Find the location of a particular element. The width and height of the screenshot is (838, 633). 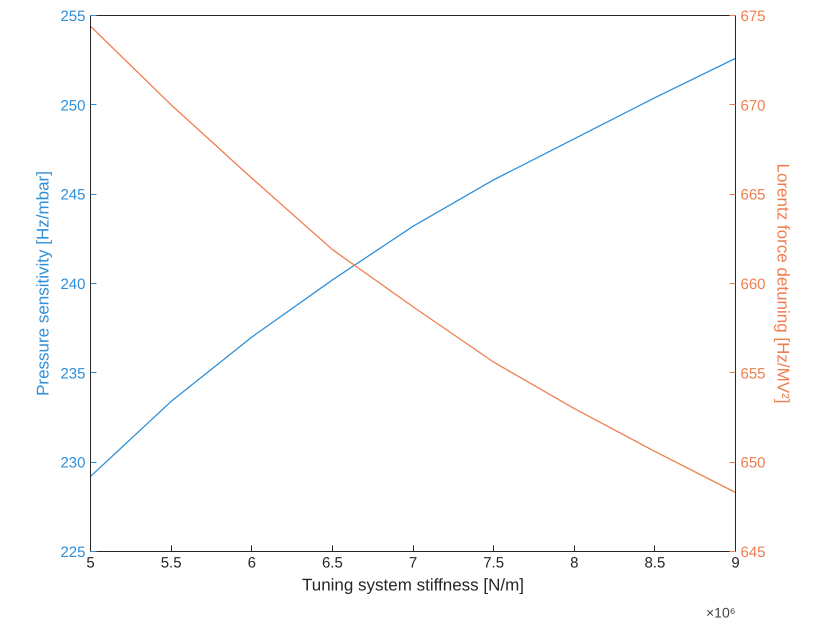

y-tick-label: 250 is located at coordinates (73, 105).